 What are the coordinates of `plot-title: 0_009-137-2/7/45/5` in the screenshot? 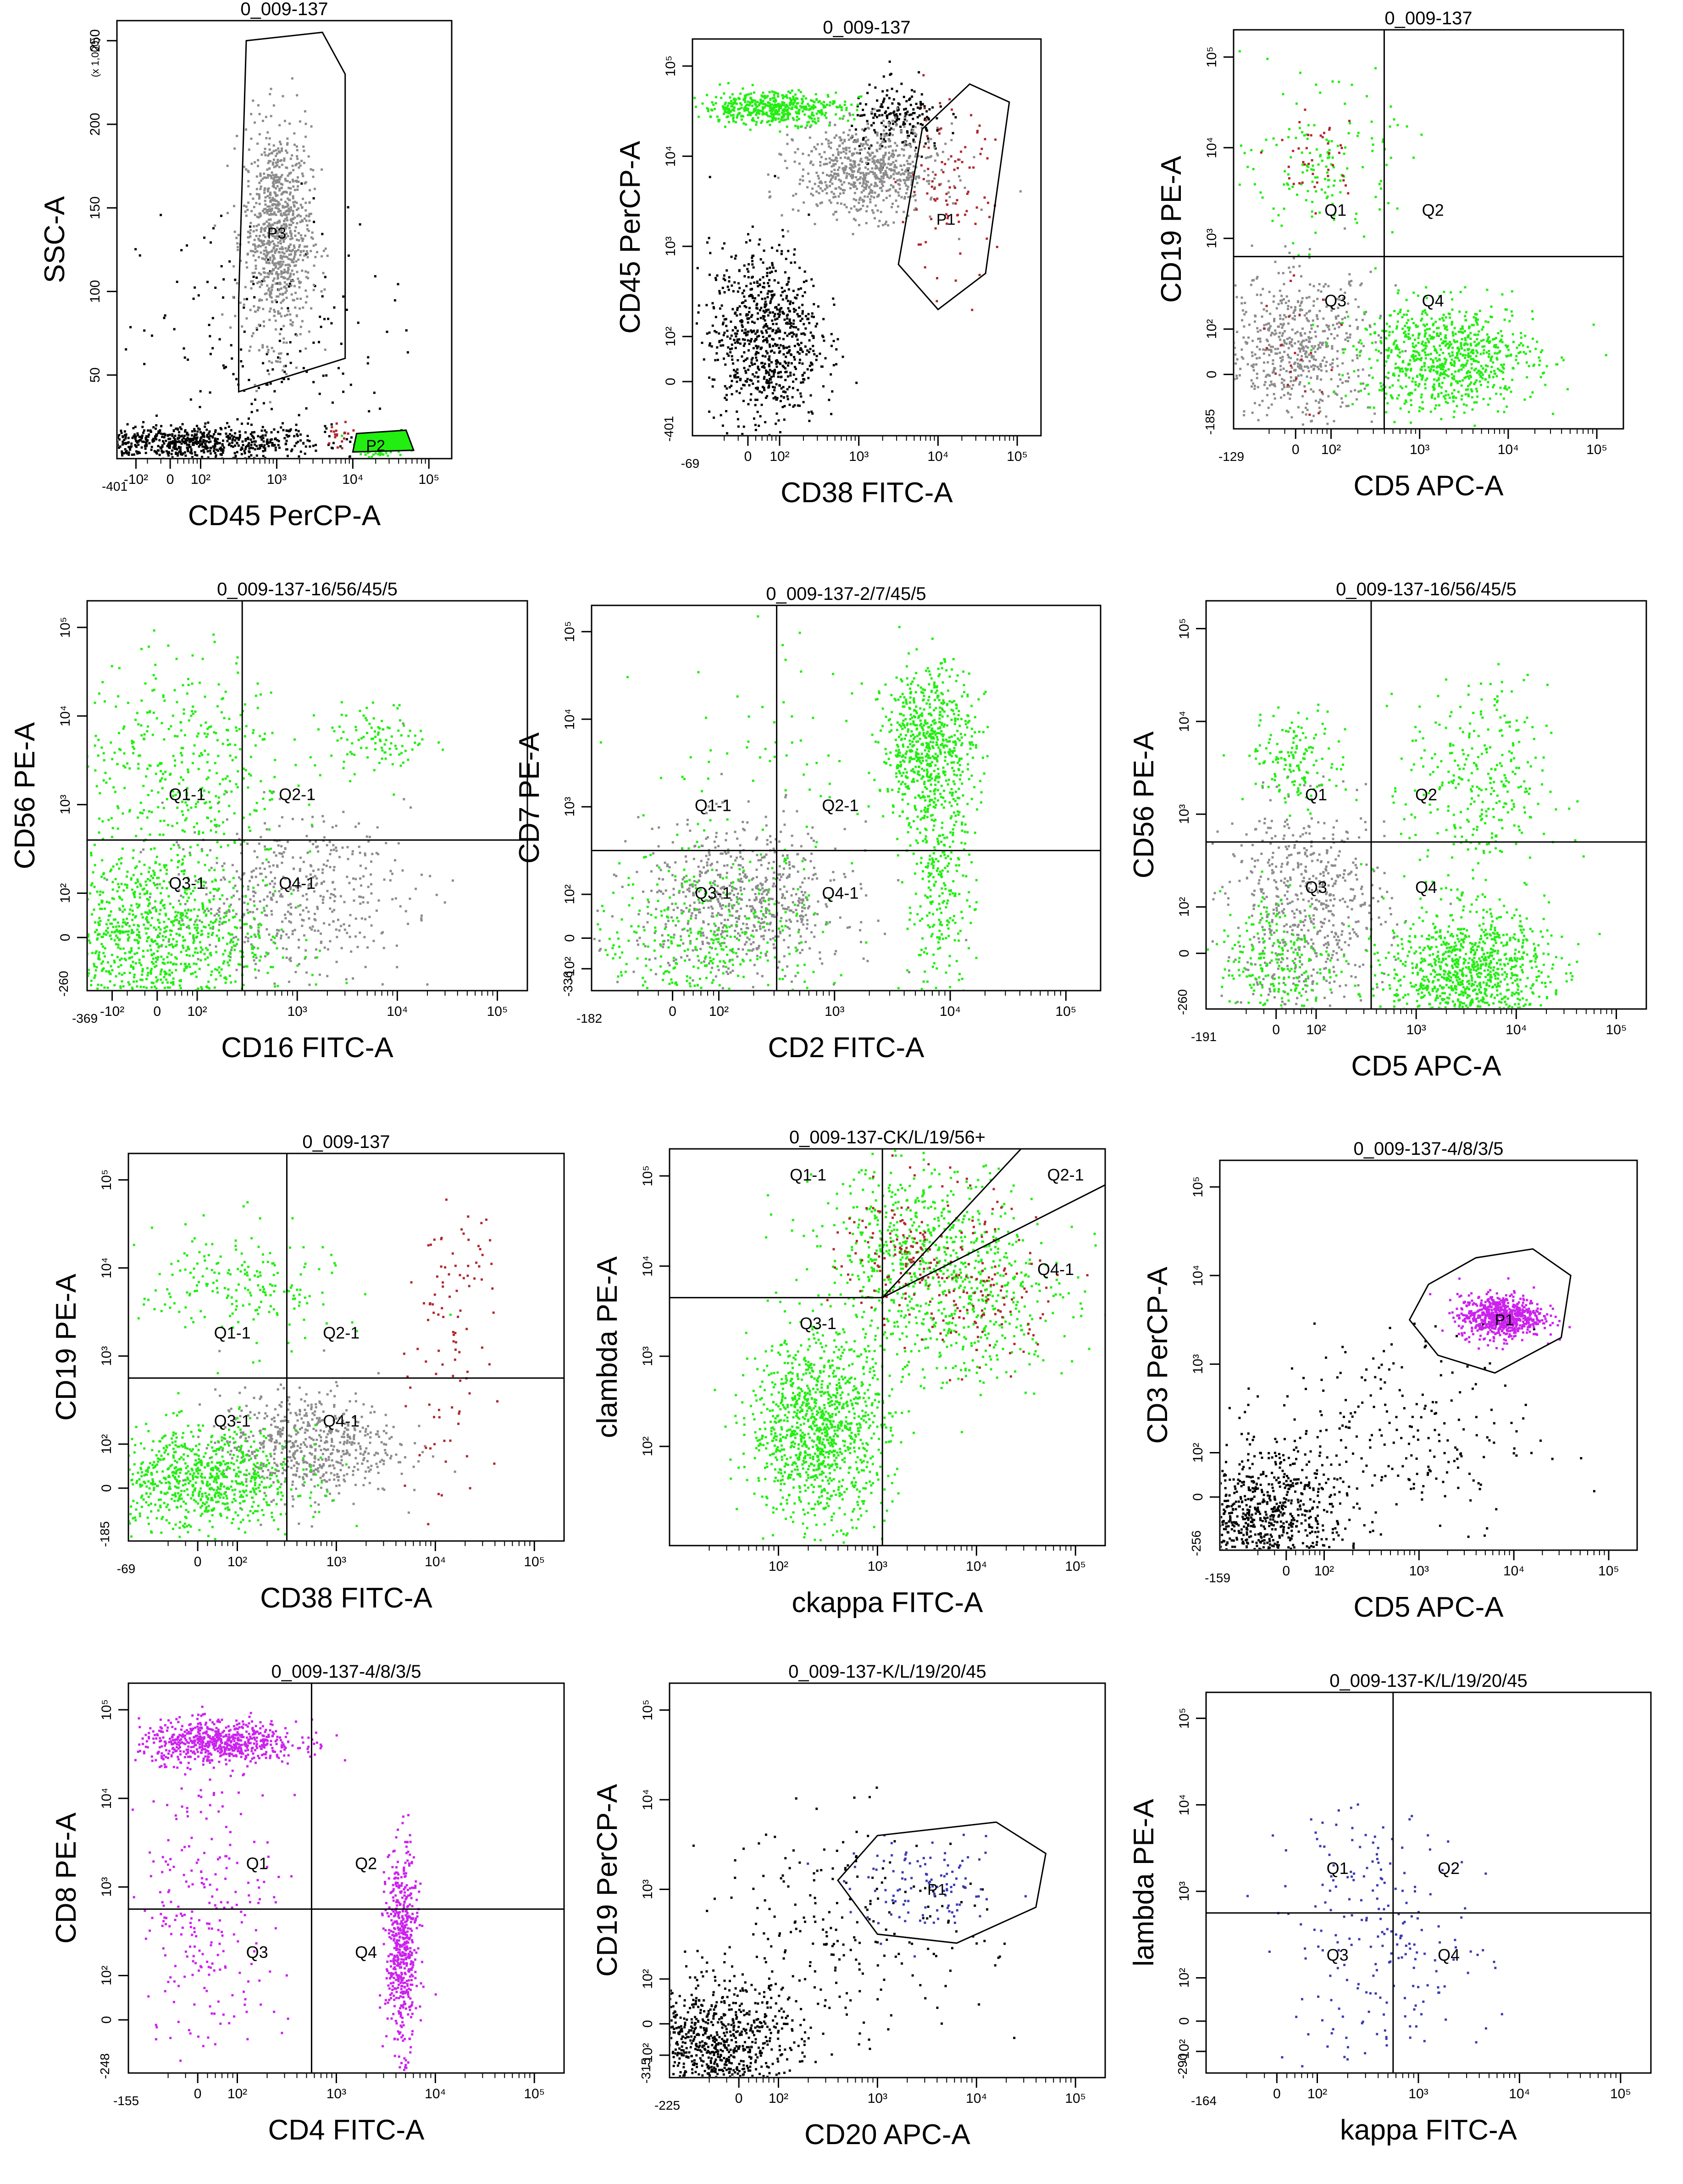 It's located at (846, 594).